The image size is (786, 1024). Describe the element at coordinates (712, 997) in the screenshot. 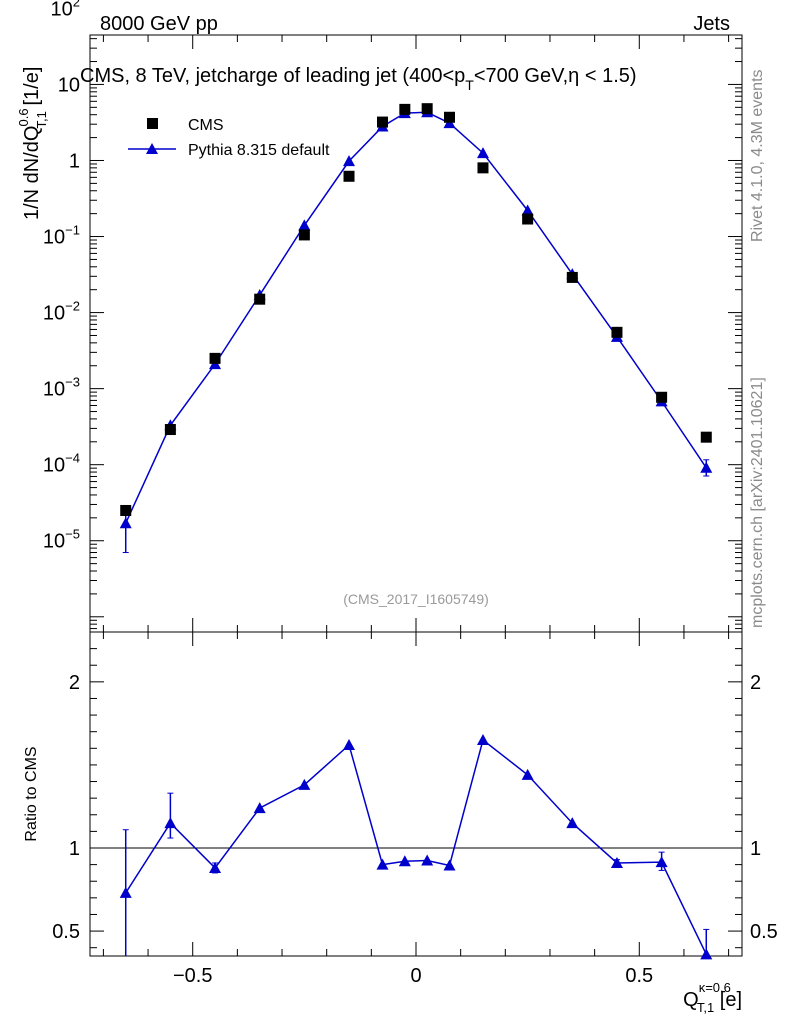

I see `x-axis-label: Qκ=0.6 T,1 [e]` at that location.